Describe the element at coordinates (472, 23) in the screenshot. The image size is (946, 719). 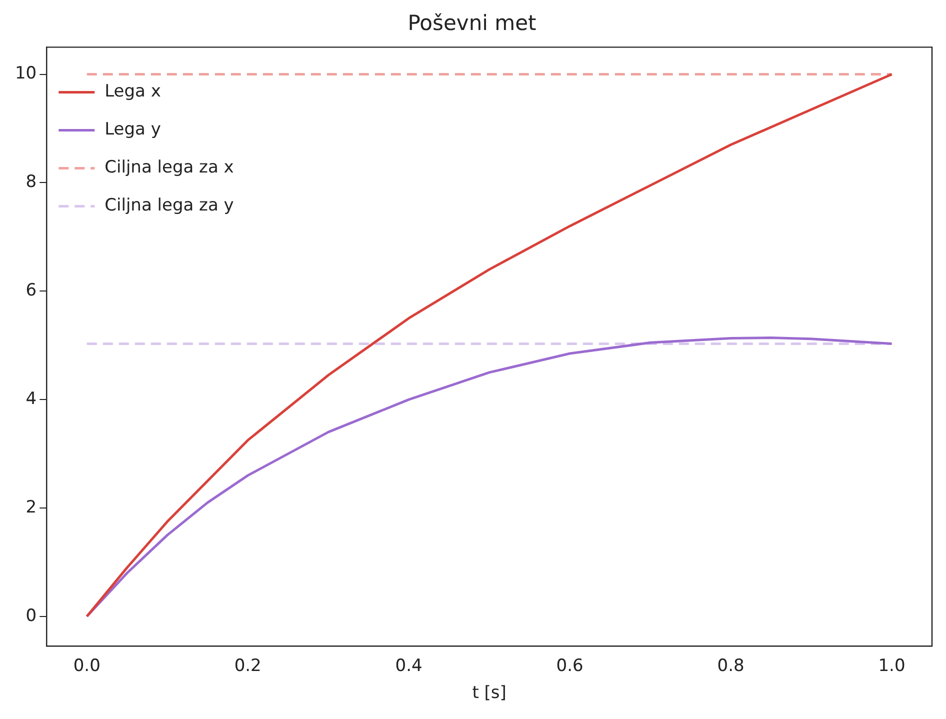
I see `chart-title: Poševni met` at that location.